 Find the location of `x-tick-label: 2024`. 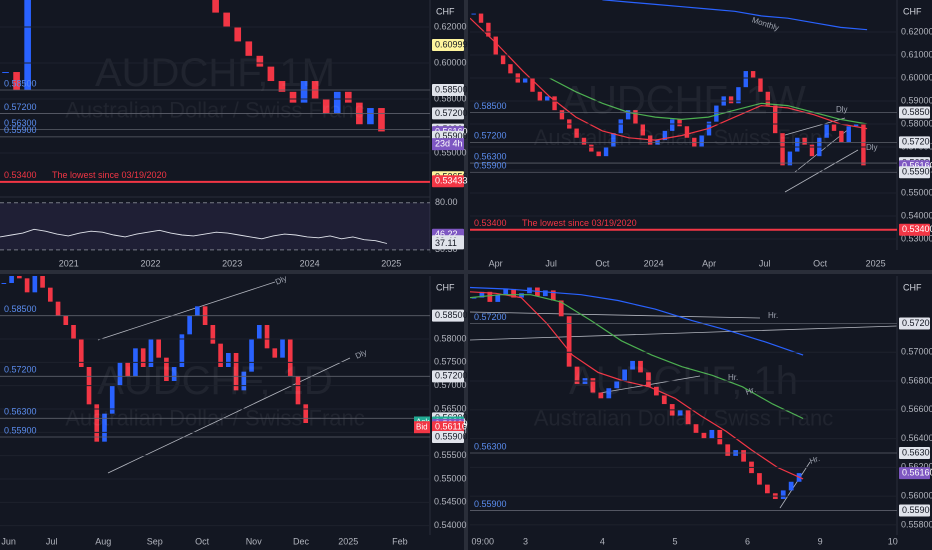

x-tick-label: 2024 is located at coordinates (654, 263).